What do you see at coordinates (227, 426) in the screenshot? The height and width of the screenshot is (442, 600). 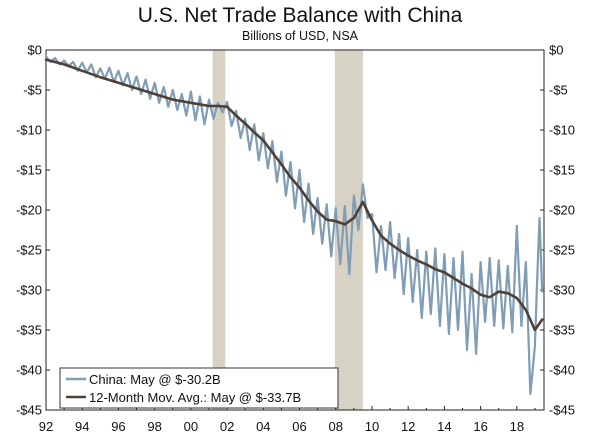 I see `x-tick-label: 02` at bounding box center [227, 426].